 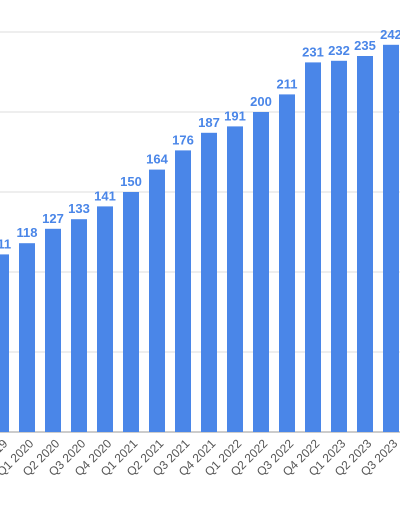 I want to click on value-label: 211, so click(x=287, y=83).